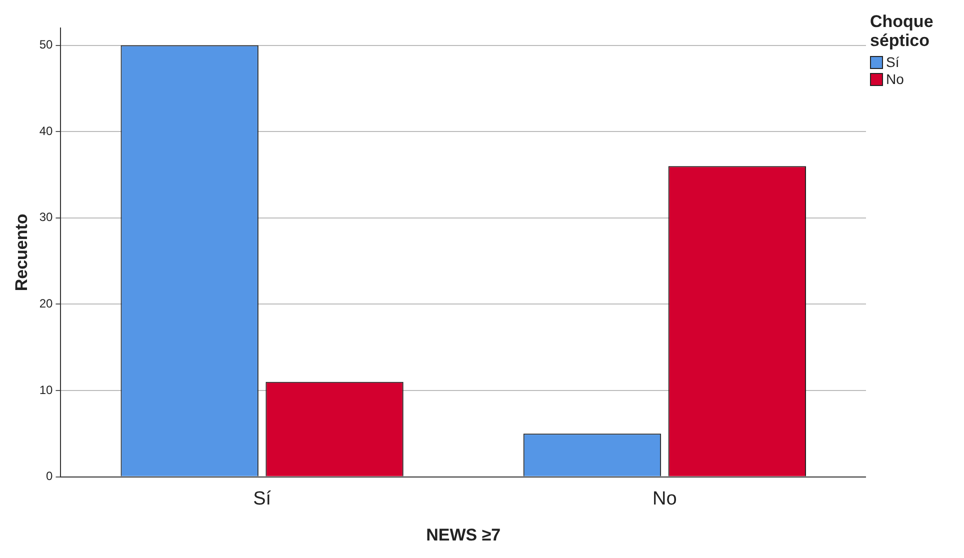 Image resolution: width=964 pixels, height=558 pixels. What do you see at coordinates (46, 303) in the screenshot?
I see `y-tick-label: 20` at bounding box center [46, 303].